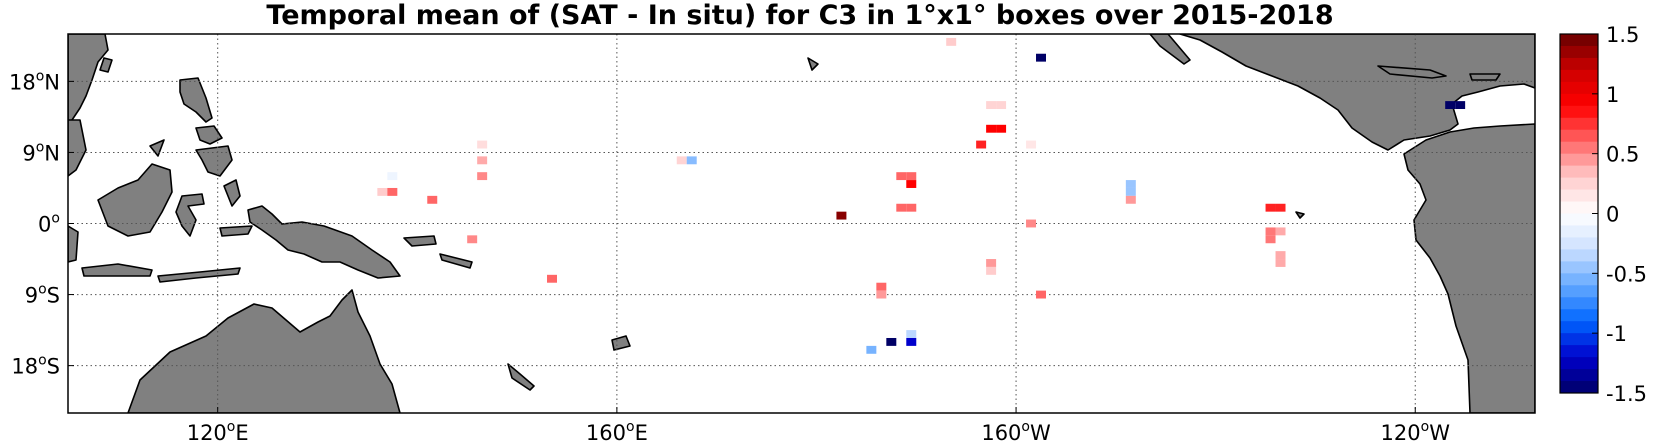 The height and width of the screenshot is (447, 1657). I want to click on land-borneo, so click(135, 200).